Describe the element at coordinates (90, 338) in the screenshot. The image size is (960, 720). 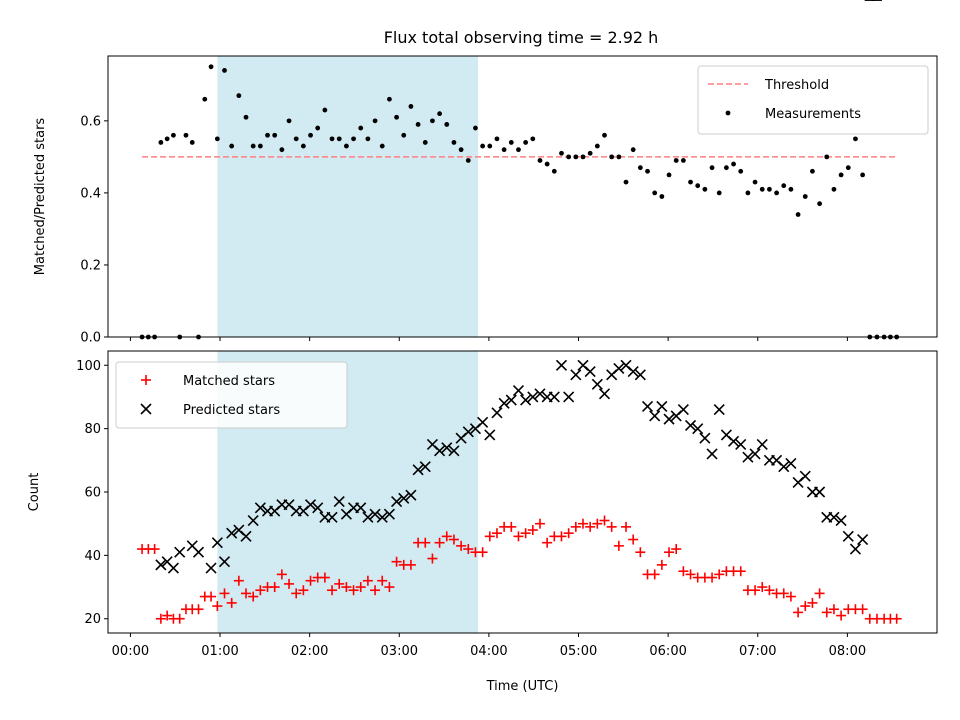
I see `y-tick-label: 0.0` at that location.